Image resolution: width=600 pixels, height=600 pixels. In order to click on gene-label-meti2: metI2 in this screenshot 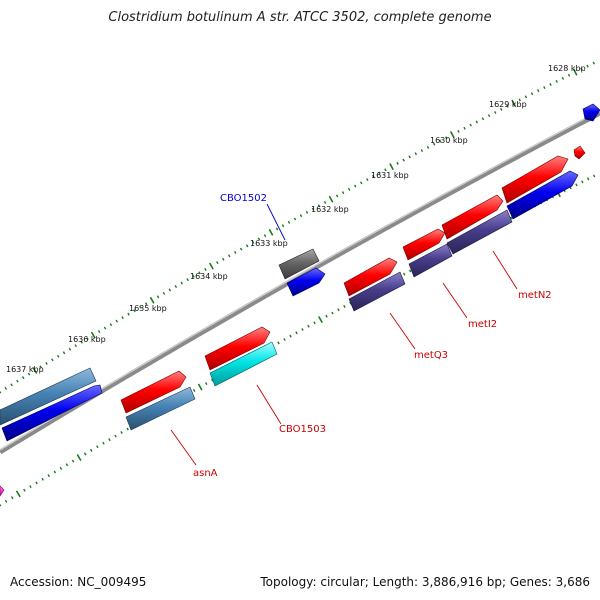, I will do `click(482, 324)`.